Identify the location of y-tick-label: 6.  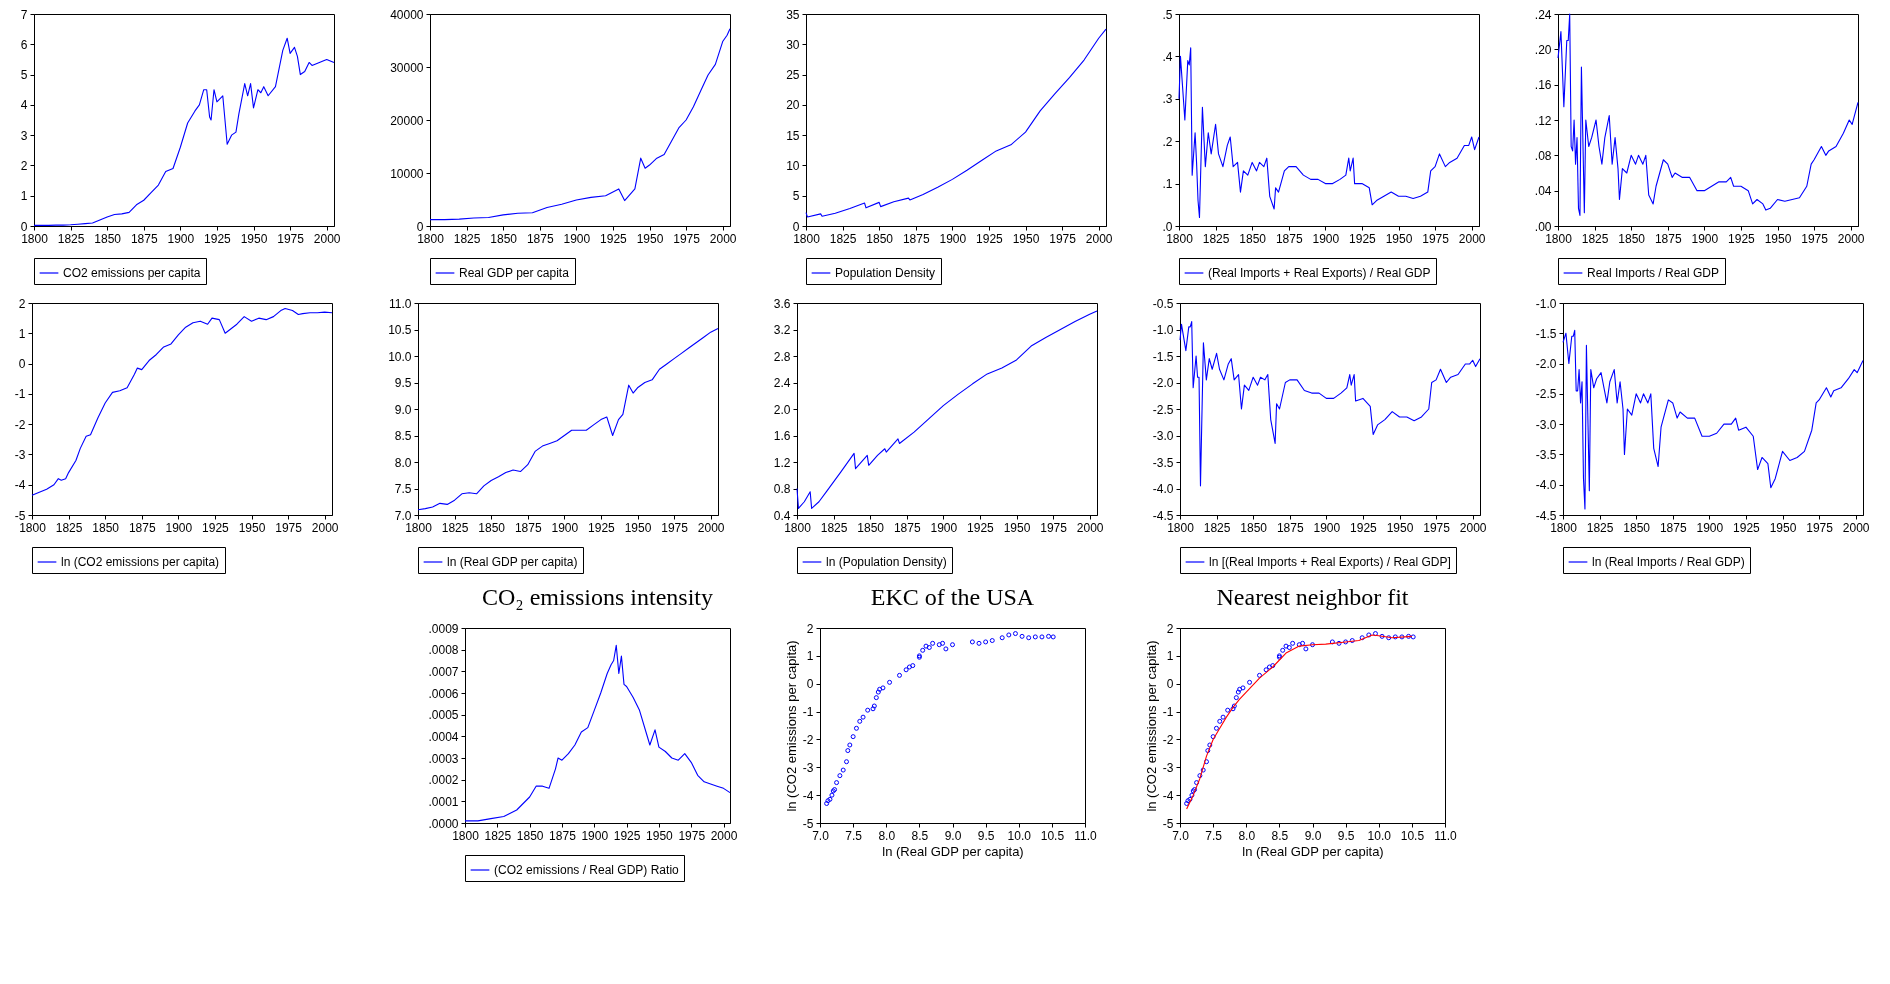
(24, 44).